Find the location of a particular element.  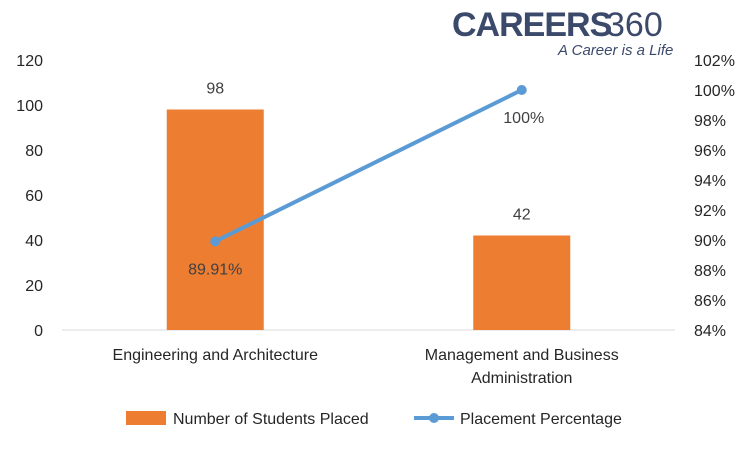

brand-tagline: A Career is a Life is located at coordinates (615, 50).